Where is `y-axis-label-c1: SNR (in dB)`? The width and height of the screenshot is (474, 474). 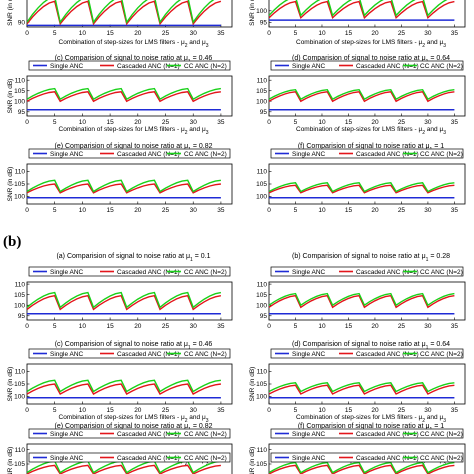
y-axis-label-c1: SNR (in dB) is located at coordinates (10, 96).